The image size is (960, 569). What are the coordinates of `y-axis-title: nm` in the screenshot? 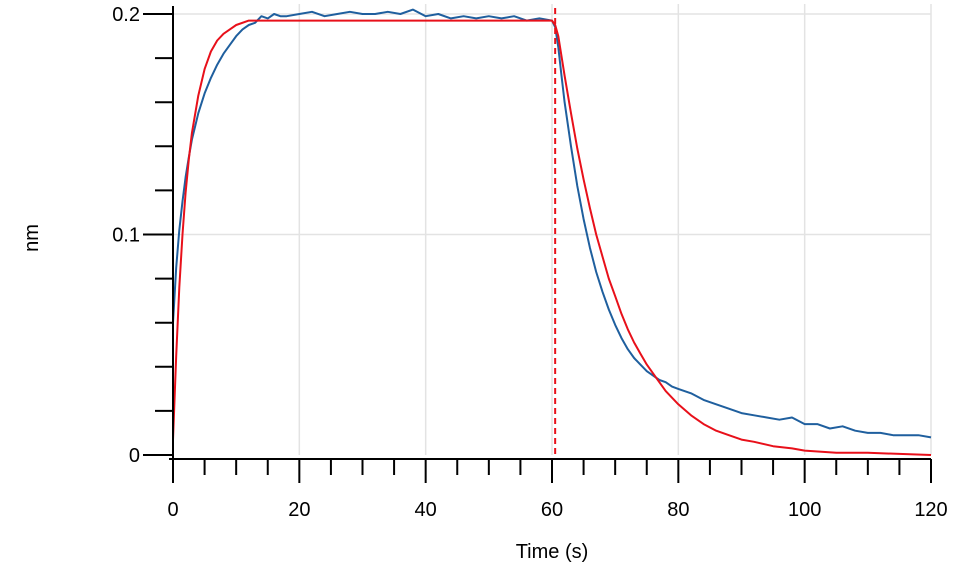 It's located at (32, 238).